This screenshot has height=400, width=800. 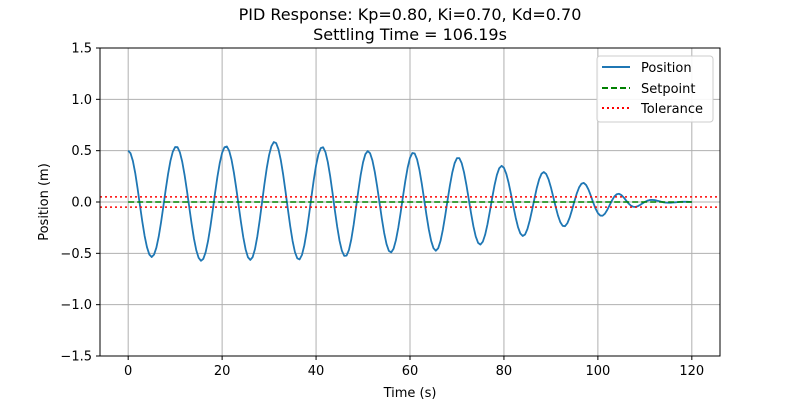 What do you see at coordinates (44, 202) in the screenshot?
I see `y-axis-label: Position (m)` at bounding box center [44, 202].